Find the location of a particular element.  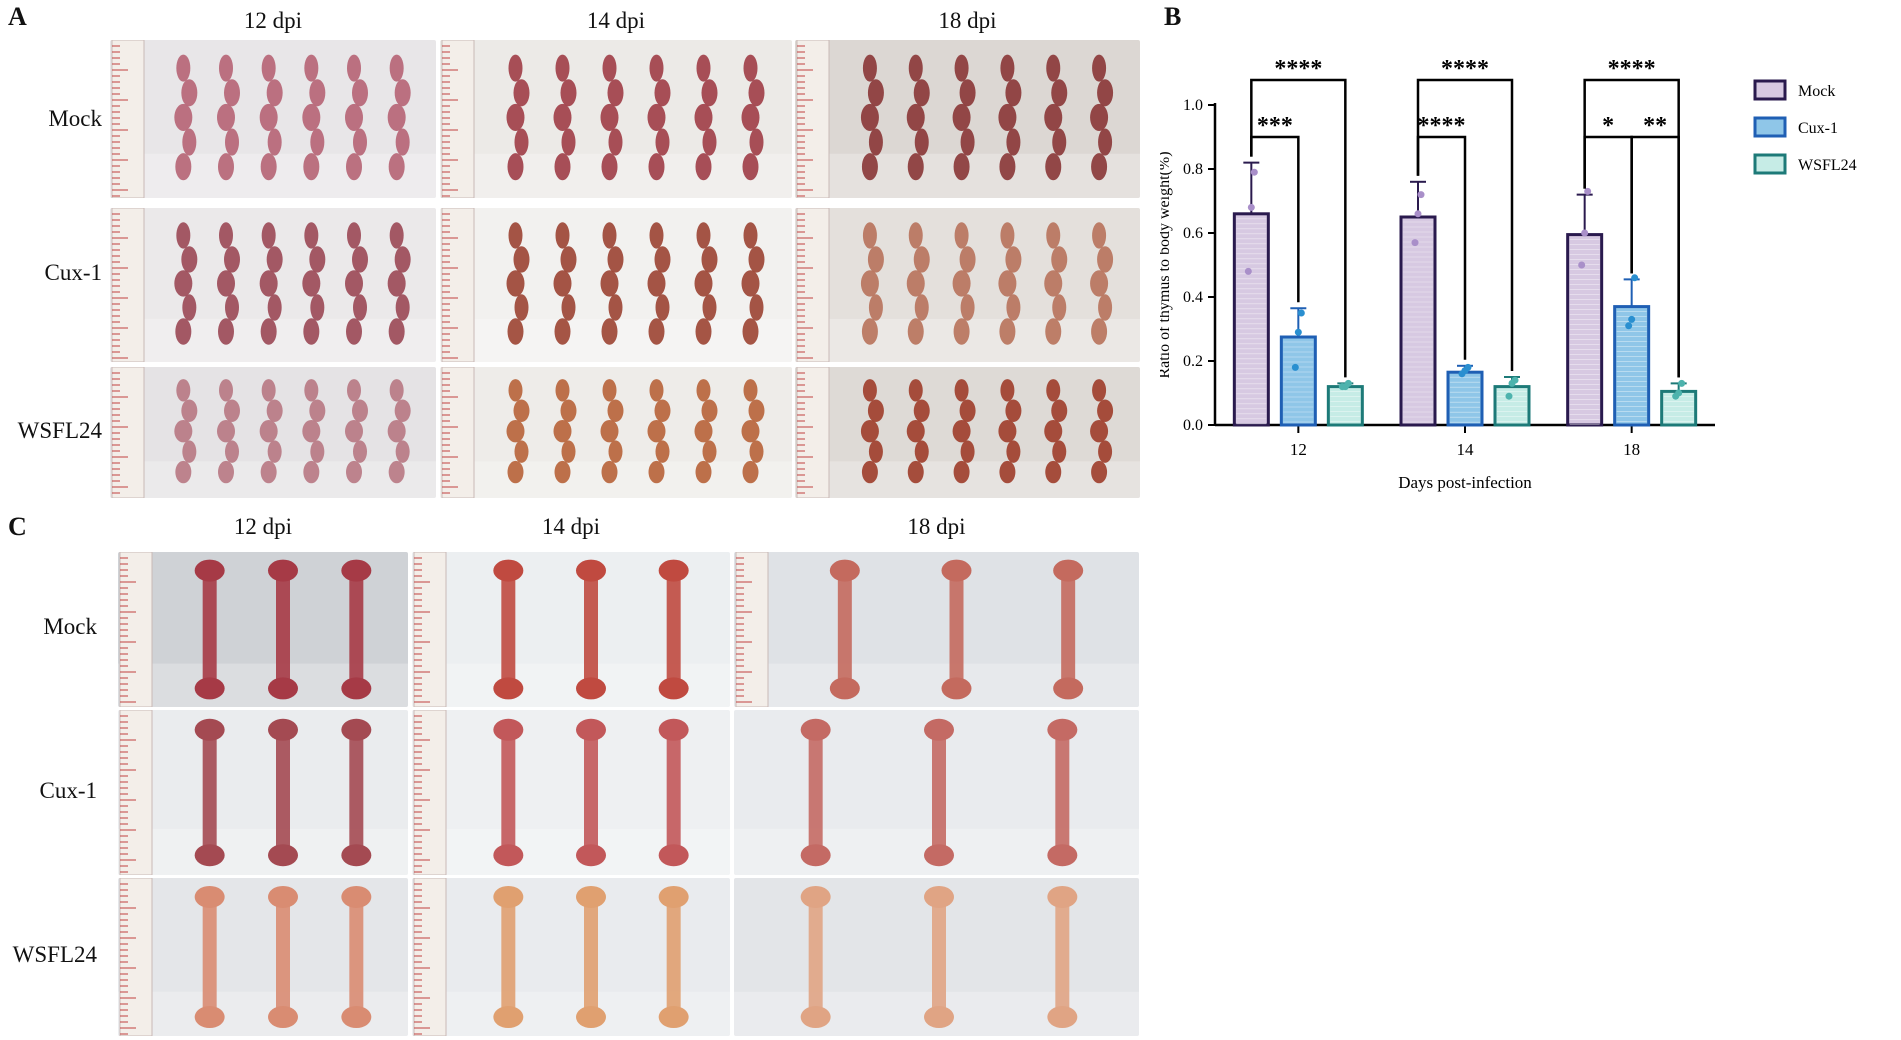

bone-photo-wsfl24-14dpi is located at coordinates (571, 957).